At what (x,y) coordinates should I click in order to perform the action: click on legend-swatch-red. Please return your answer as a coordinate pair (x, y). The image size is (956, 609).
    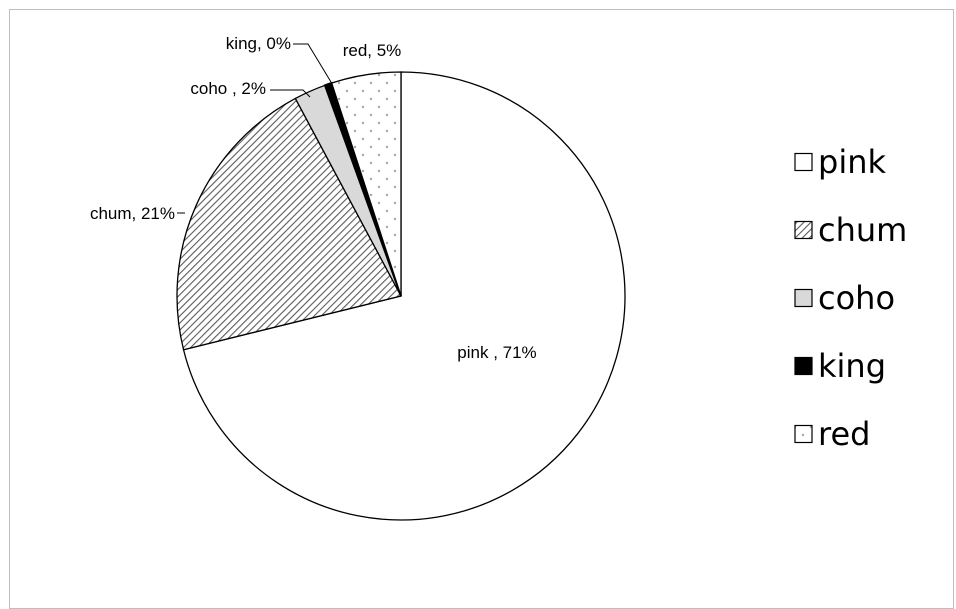
    Looking at the image, I should click on (803, 434).